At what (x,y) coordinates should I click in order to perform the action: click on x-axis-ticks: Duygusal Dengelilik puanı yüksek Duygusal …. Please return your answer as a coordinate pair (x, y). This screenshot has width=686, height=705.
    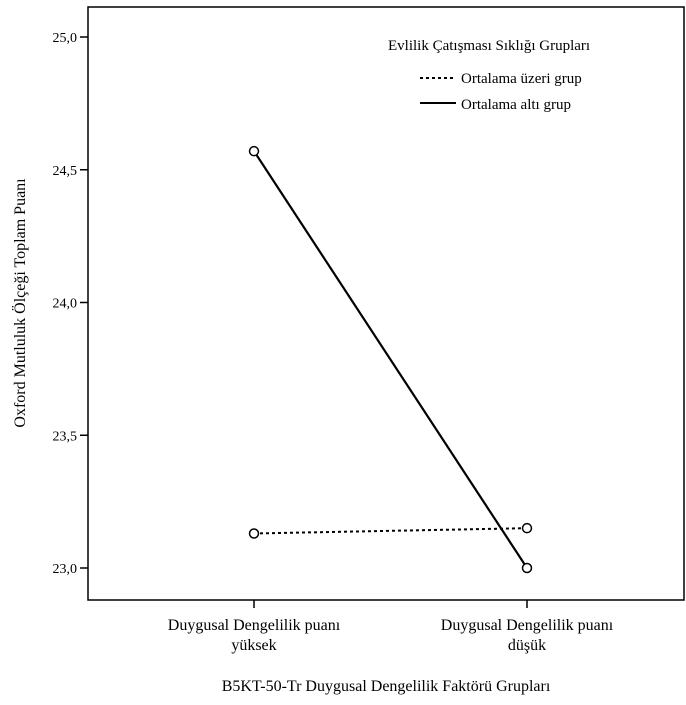
    Looking at the image, I should click on (391, 627).